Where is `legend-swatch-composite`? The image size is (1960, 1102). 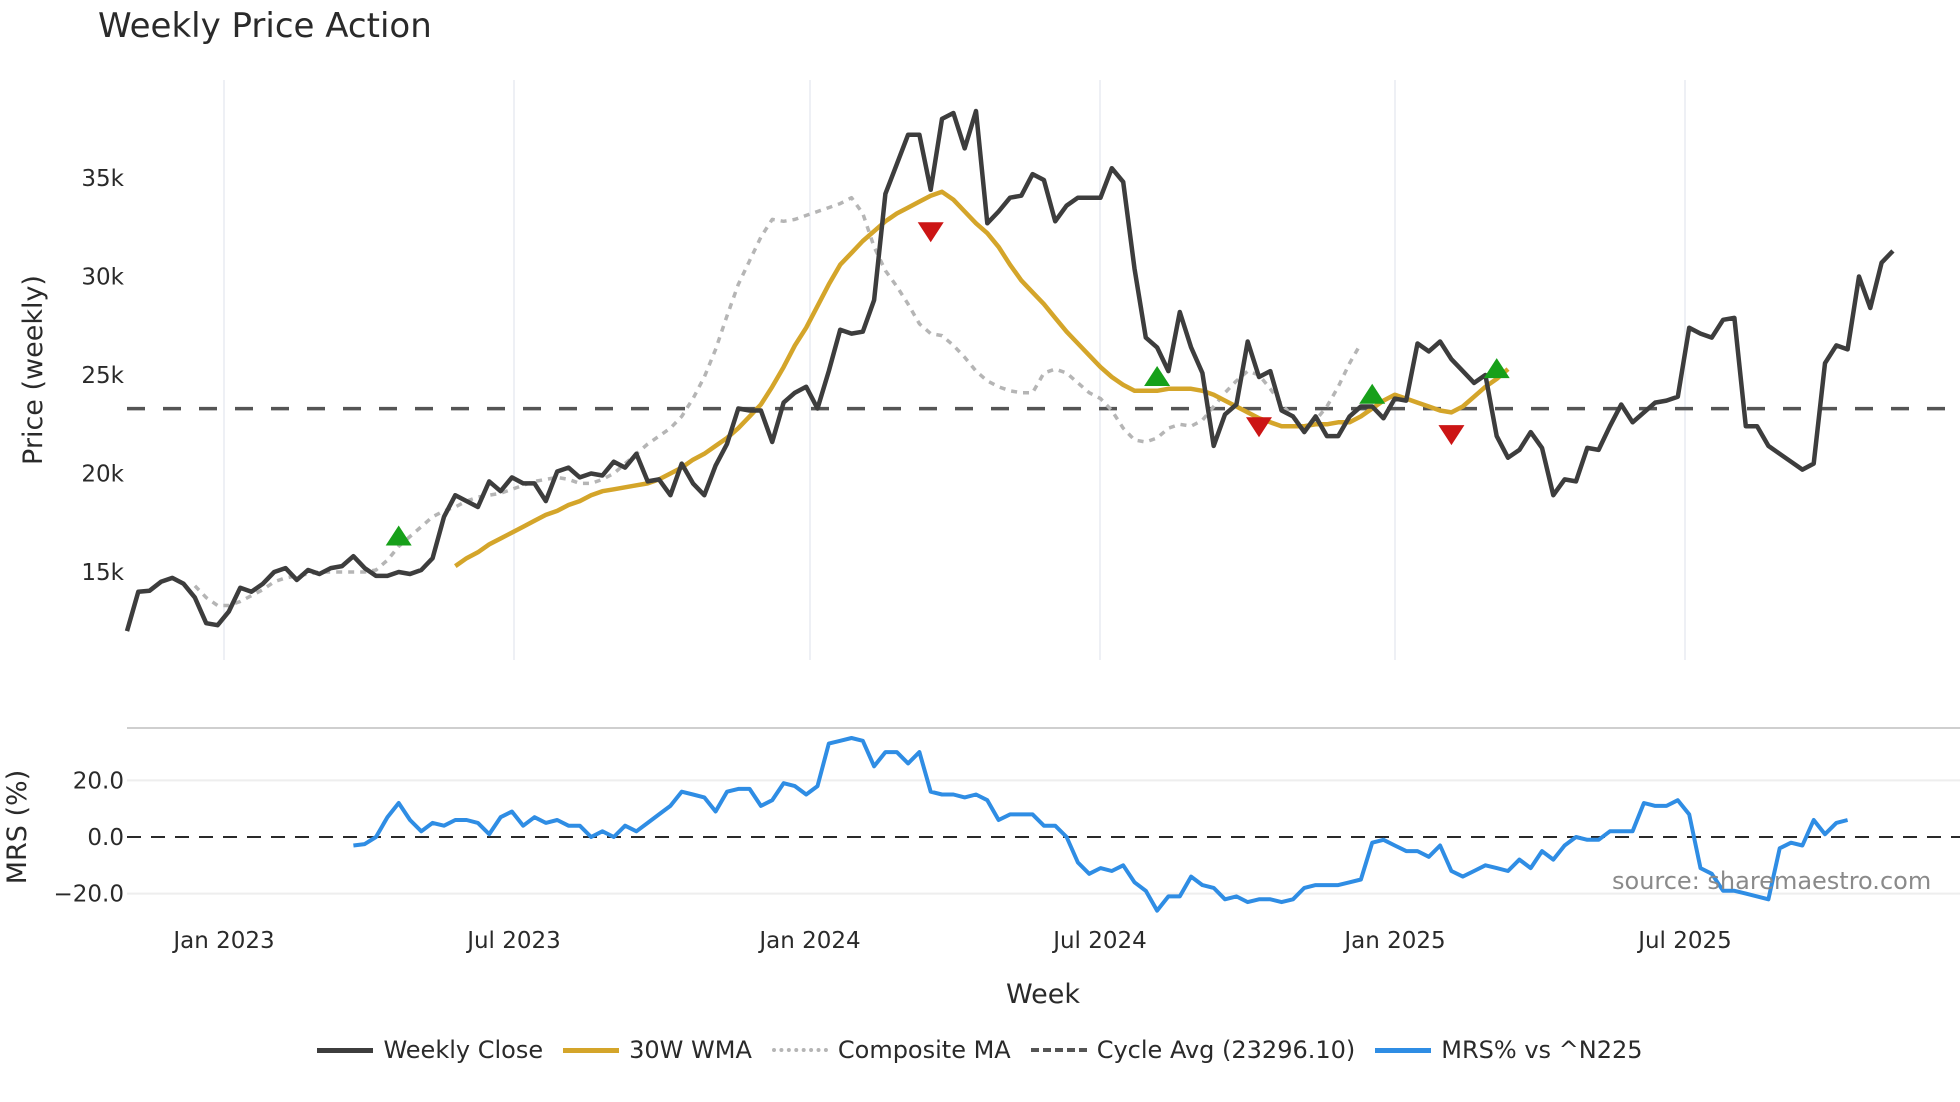
legend-swatch-composite is located at coordinates (799, 1050).